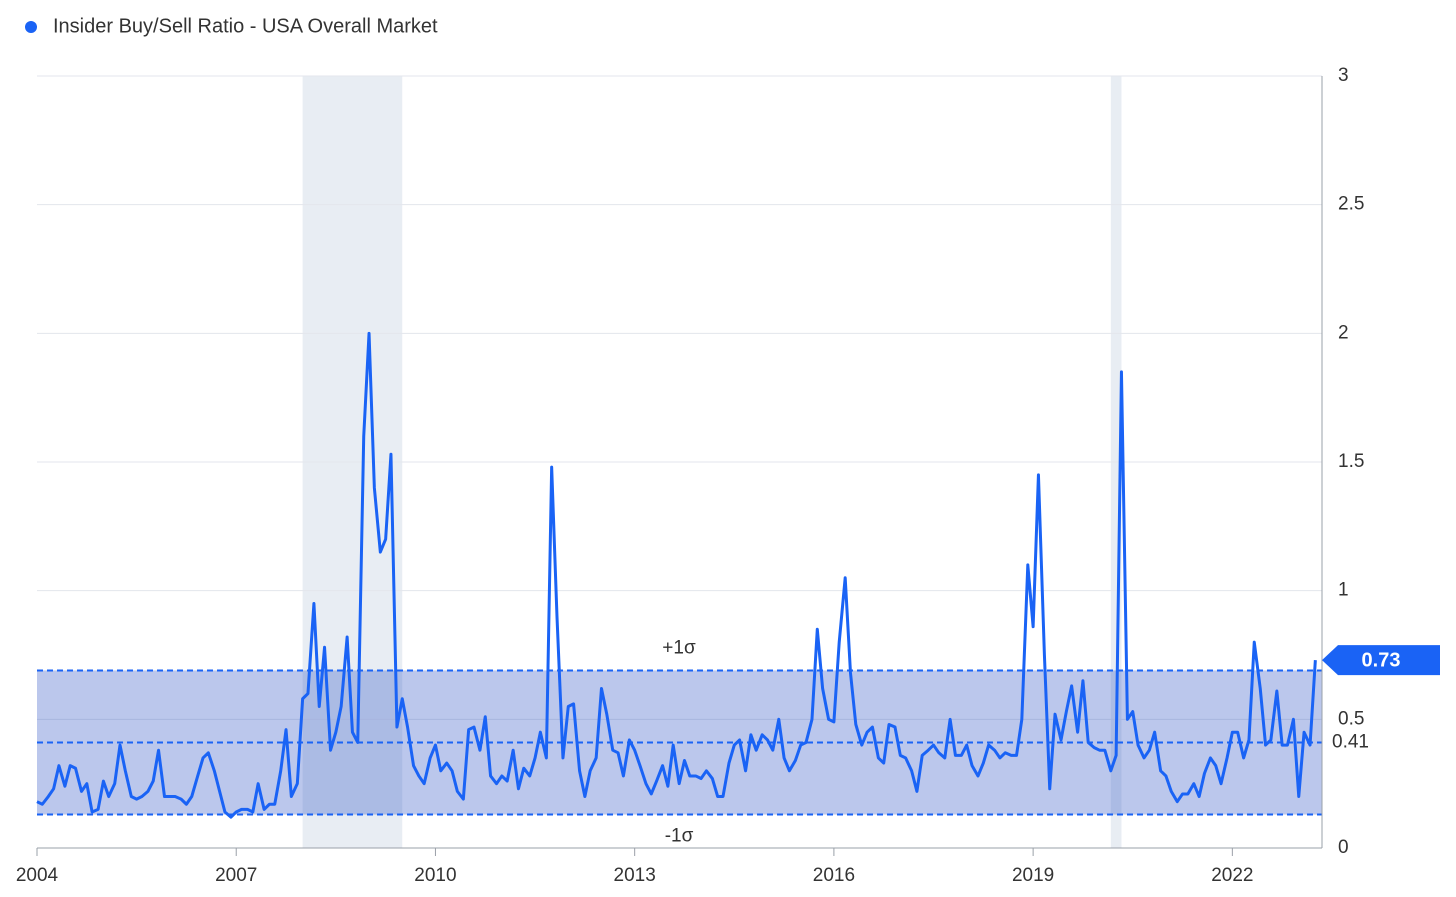 The width and height of the screenshot is (1456, 897). Describe the element at coordinates (1343, 75) in the screenshot. I see `y-tick-label: 3` at that location.